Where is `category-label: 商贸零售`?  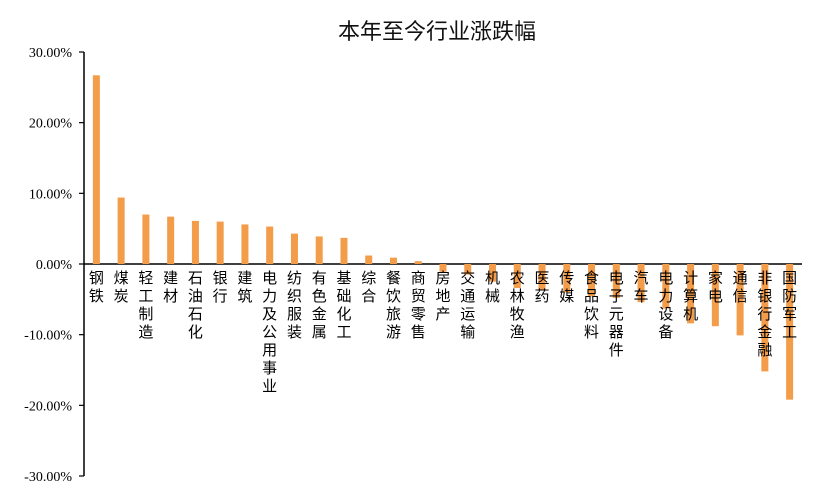
category-label: 商贸零售 is located at coordinates (418, 305).